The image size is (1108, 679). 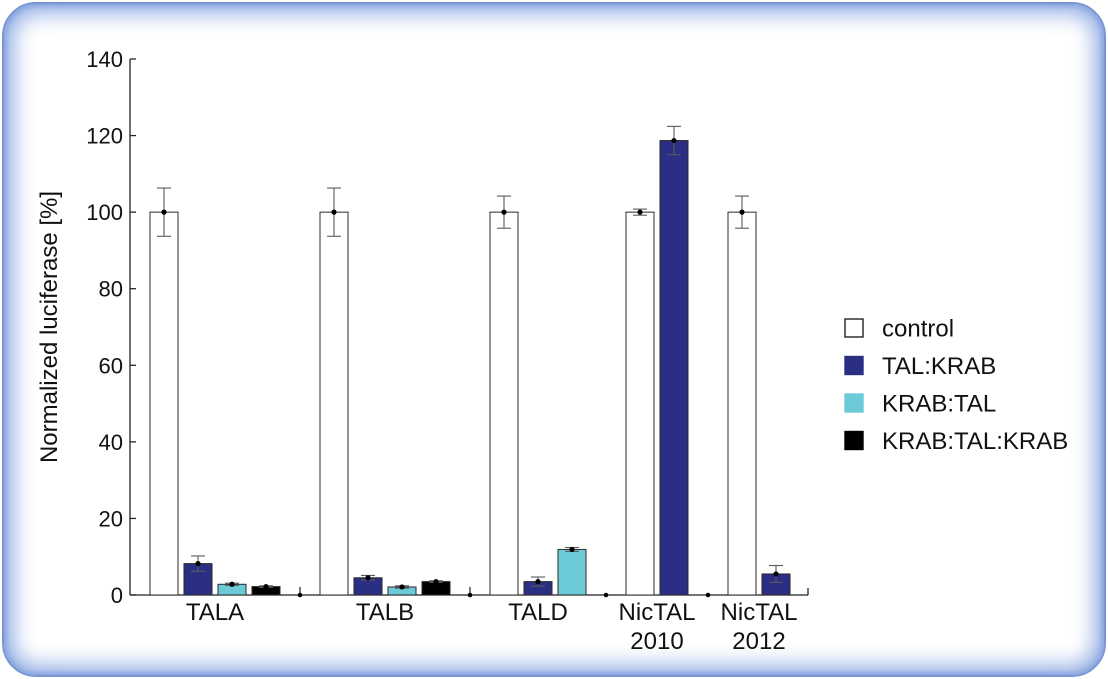 I want to click on y-tick-label: 20, so click(x=111, y=518).